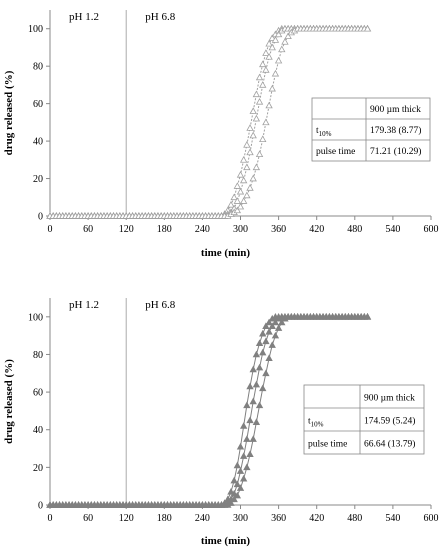 This screenshot has height=550, width=445. I want to click on table-row-value: 174.59 (5.24), so click(389, 420).